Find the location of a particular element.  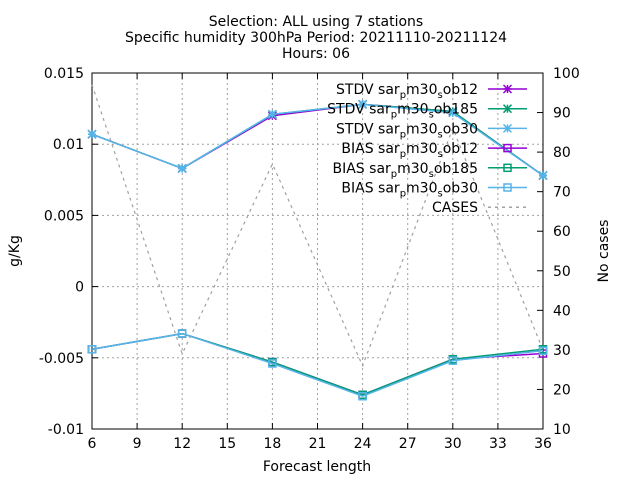

y-tick-label: 0 is located at coordinates (79, 288).